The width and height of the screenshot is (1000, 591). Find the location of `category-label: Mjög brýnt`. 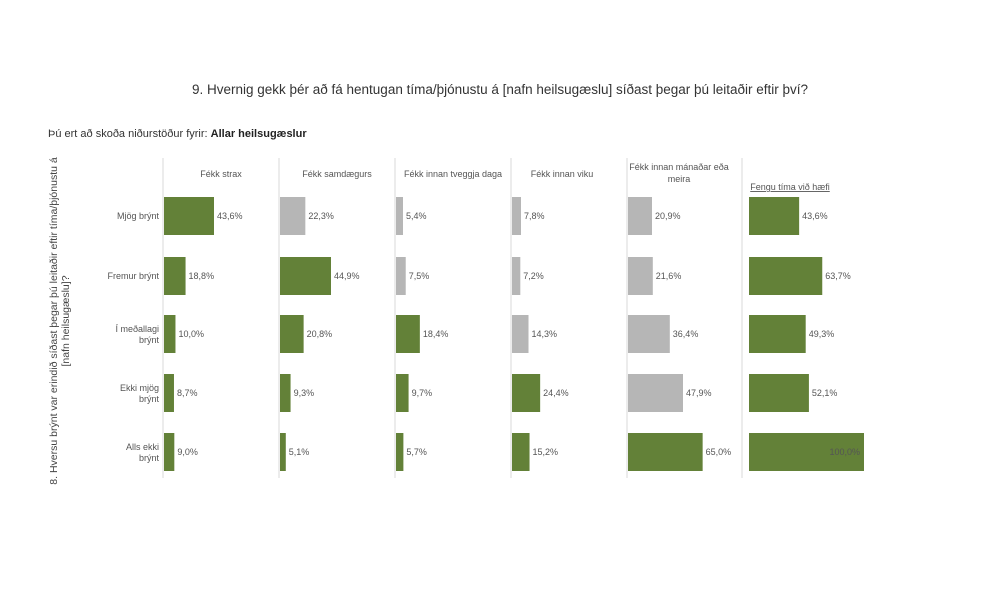

category-label: Mjög brýnt is located at coordinates (138, 216).